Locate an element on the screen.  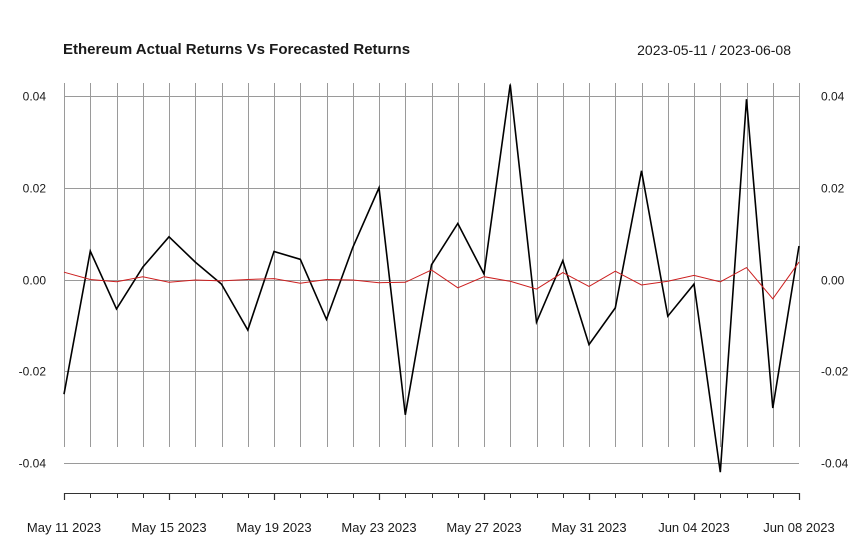
y-tick-label-right: 0.00 is located at coordinates (833, 281).